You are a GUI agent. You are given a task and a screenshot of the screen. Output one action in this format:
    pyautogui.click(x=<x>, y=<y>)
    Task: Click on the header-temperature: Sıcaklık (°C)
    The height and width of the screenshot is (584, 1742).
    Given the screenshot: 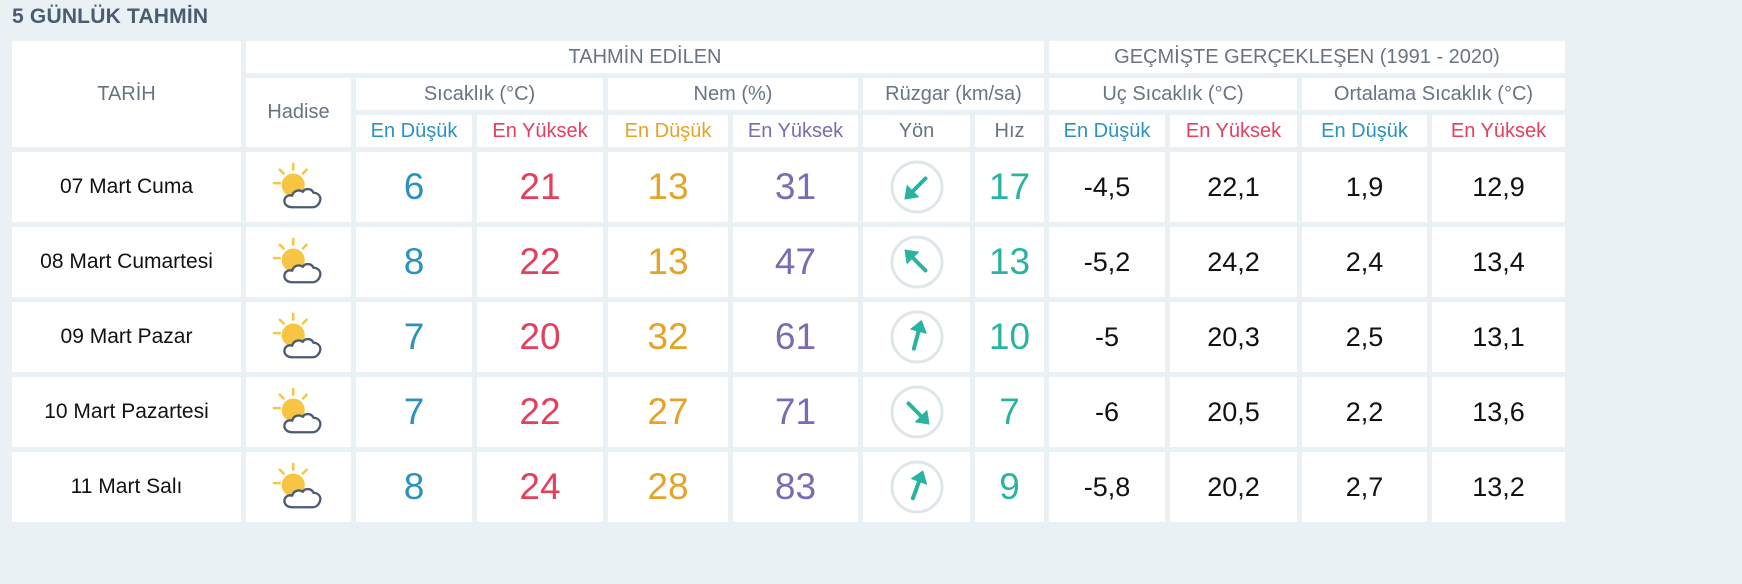 What is the action you would take?
    pyautogui.click(x=479, y=94)
    